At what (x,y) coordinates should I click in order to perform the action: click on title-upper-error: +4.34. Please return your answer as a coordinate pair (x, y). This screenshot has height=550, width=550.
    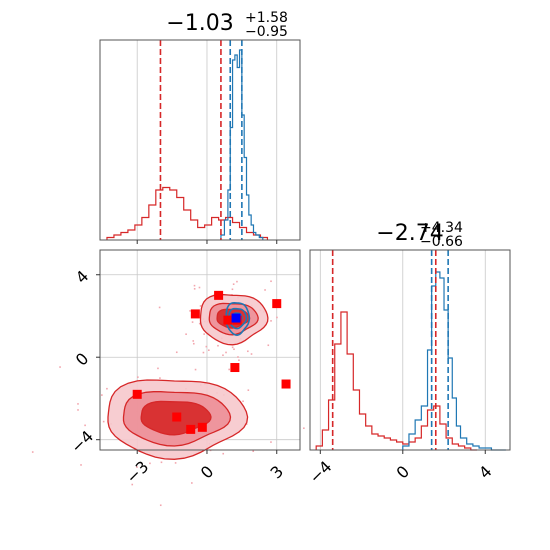
    Looking at the image, I should click on (441, 228).